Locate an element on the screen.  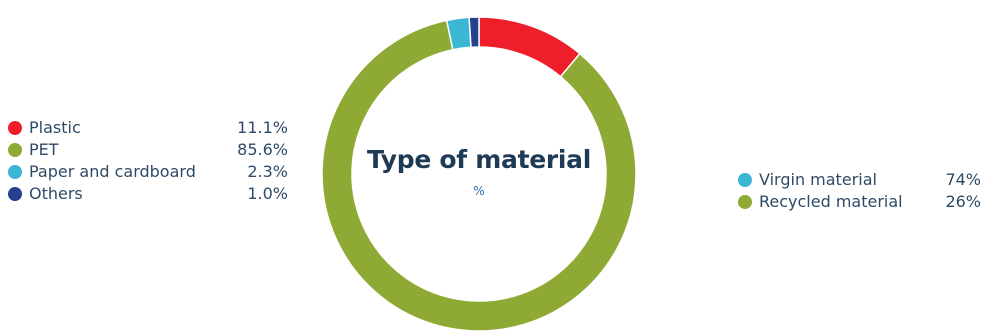
legend-item-plastic: Plastic 11.1% is located at coordinates (148, 128).